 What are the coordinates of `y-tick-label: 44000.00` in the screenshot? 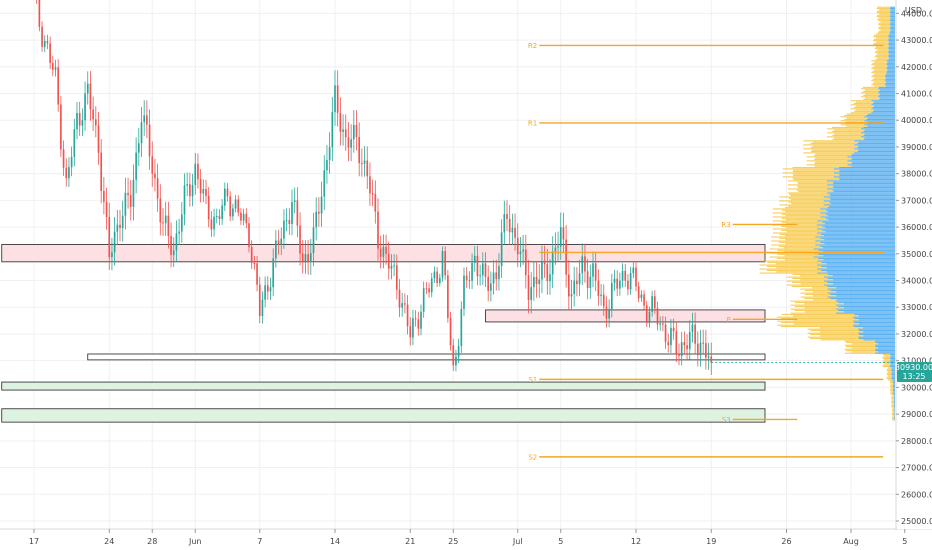 It's located at (916, 13).